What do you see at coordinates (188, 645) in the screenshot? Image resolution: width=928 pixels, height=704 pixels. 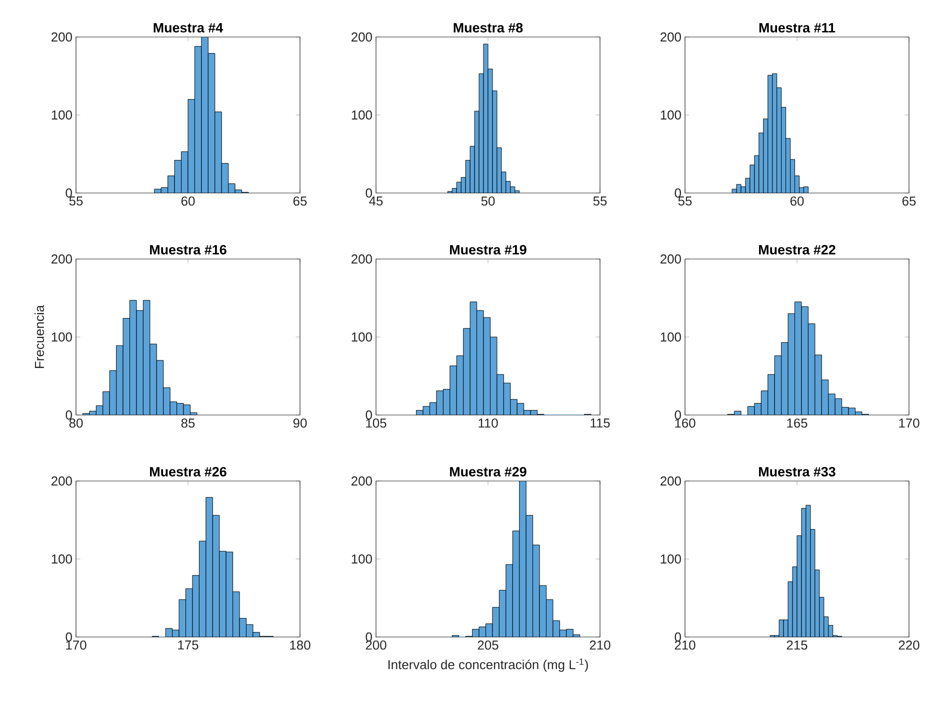 I see `x-tick-label: 175` at bounding box center [188, 645].